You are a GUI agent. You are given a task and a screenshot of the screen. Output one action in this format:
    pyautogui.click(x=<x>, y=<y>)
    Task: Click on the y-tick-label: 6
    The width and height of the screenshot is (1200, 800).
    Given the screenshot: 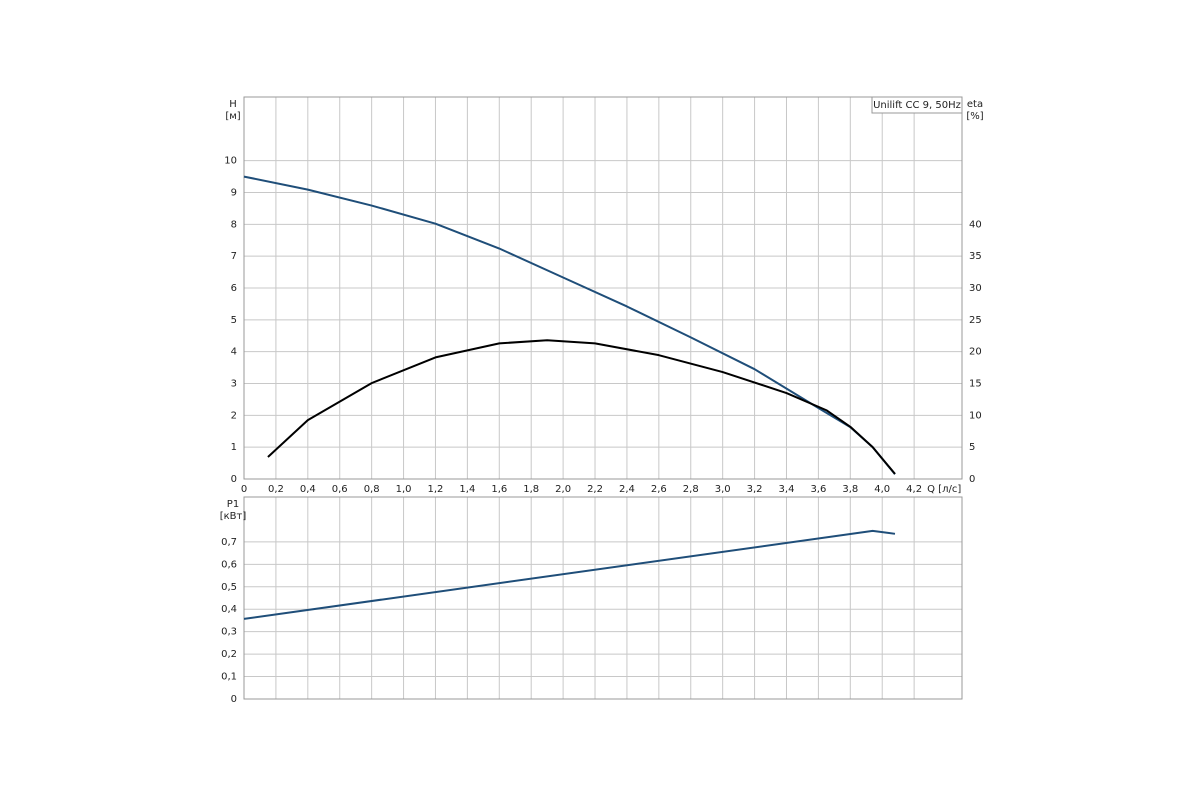 What is the action you would take?
    pyautogui.click(x=234, y=288)
    